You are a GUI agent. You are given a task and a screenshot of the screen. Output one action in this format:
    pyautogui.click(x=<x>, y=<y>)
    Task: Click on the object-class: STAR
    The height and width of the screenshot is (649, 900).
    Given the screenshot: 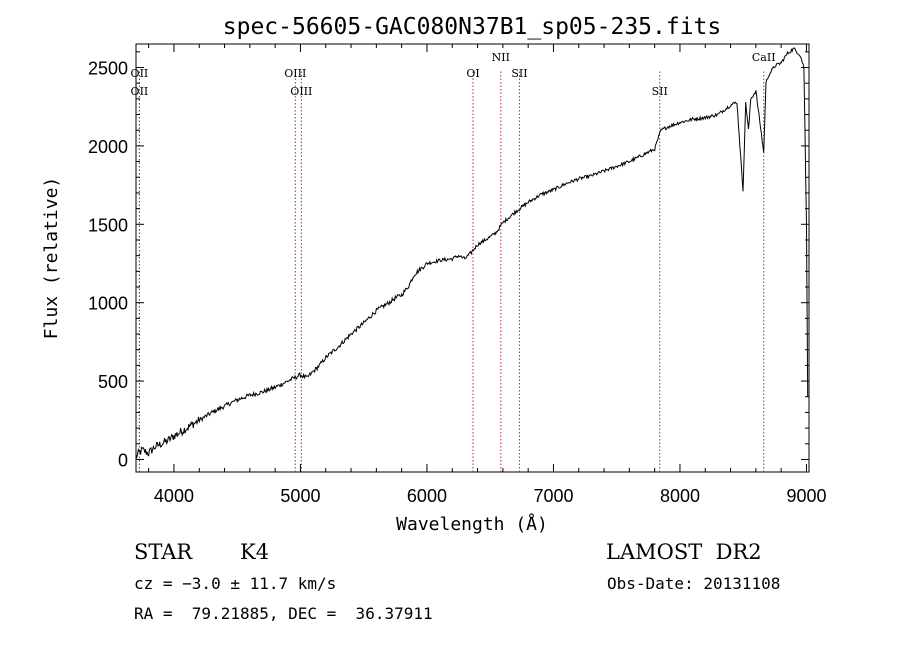 What is the action you would take?
    pyautogui.click(x=163, y=552)
    